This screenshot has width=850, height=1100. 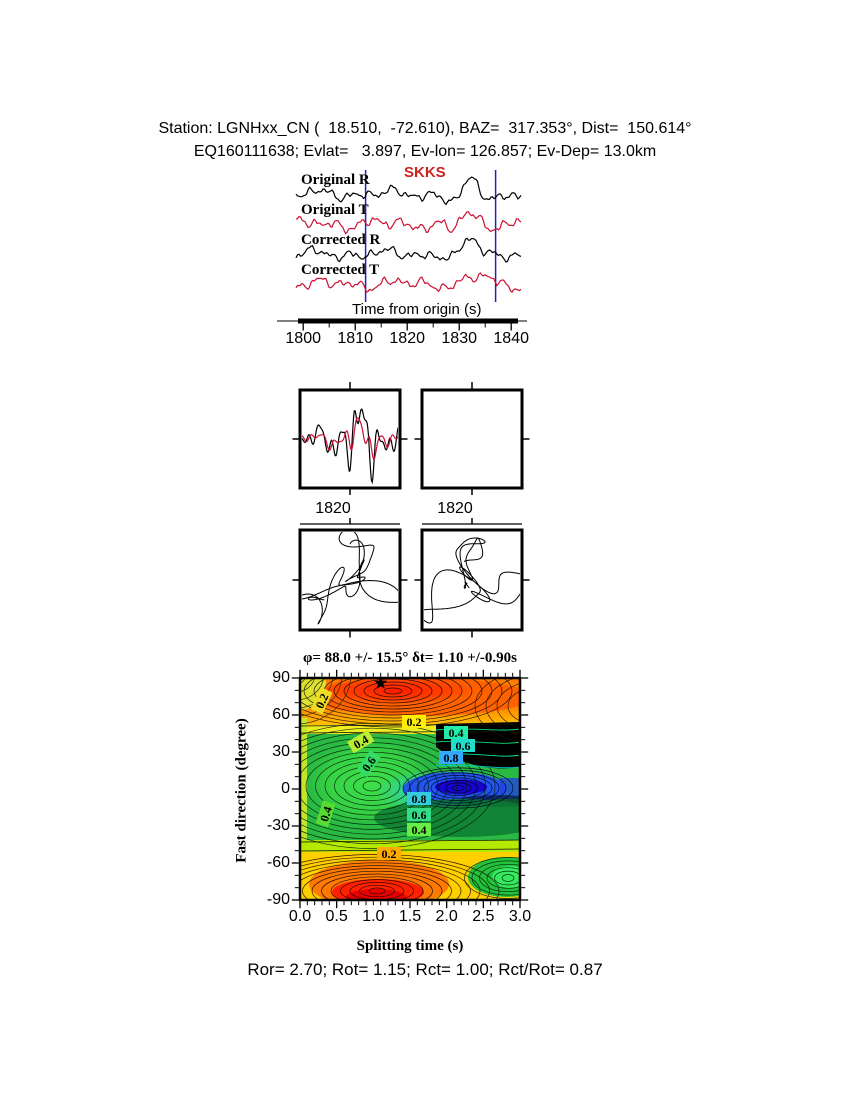 I want to click on trace-label-corrected-t: Corrected T, so click(x=340, y=270).